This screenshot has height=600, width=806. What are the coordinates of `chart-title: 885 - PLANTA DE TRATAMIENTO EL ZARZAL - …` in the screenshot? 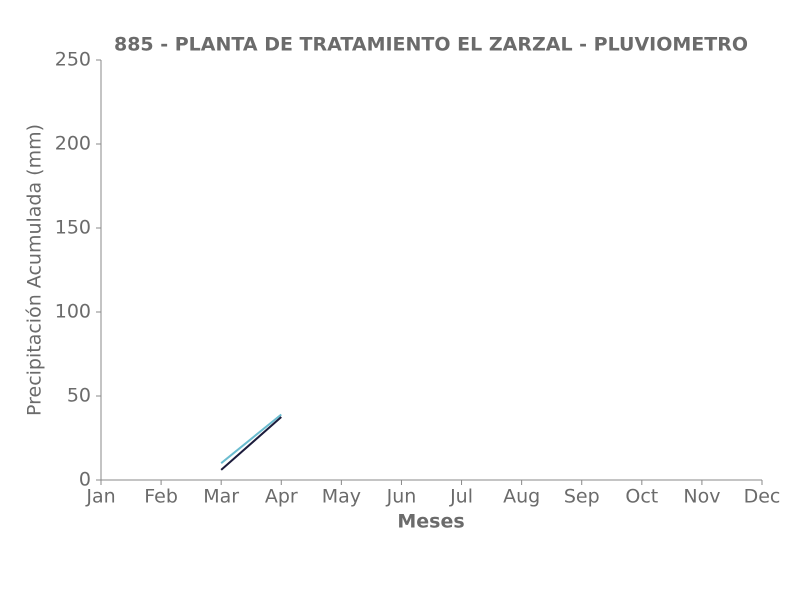 It's located at (431, 45).